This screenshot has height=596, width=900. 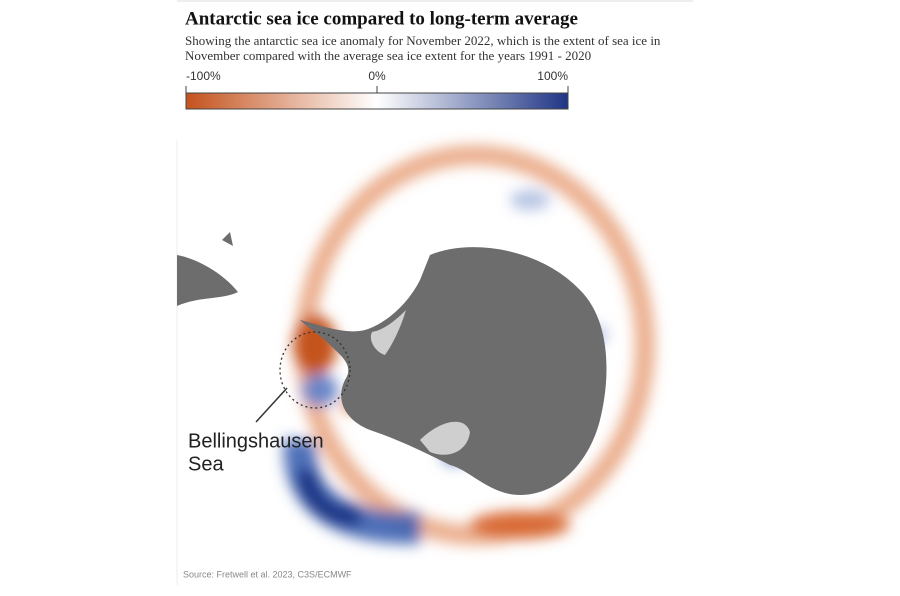 What do you see at coordinates (552, 76) in the screenshot?
I see `legend-tick-label: 100%` at bounding box center [552, 76].